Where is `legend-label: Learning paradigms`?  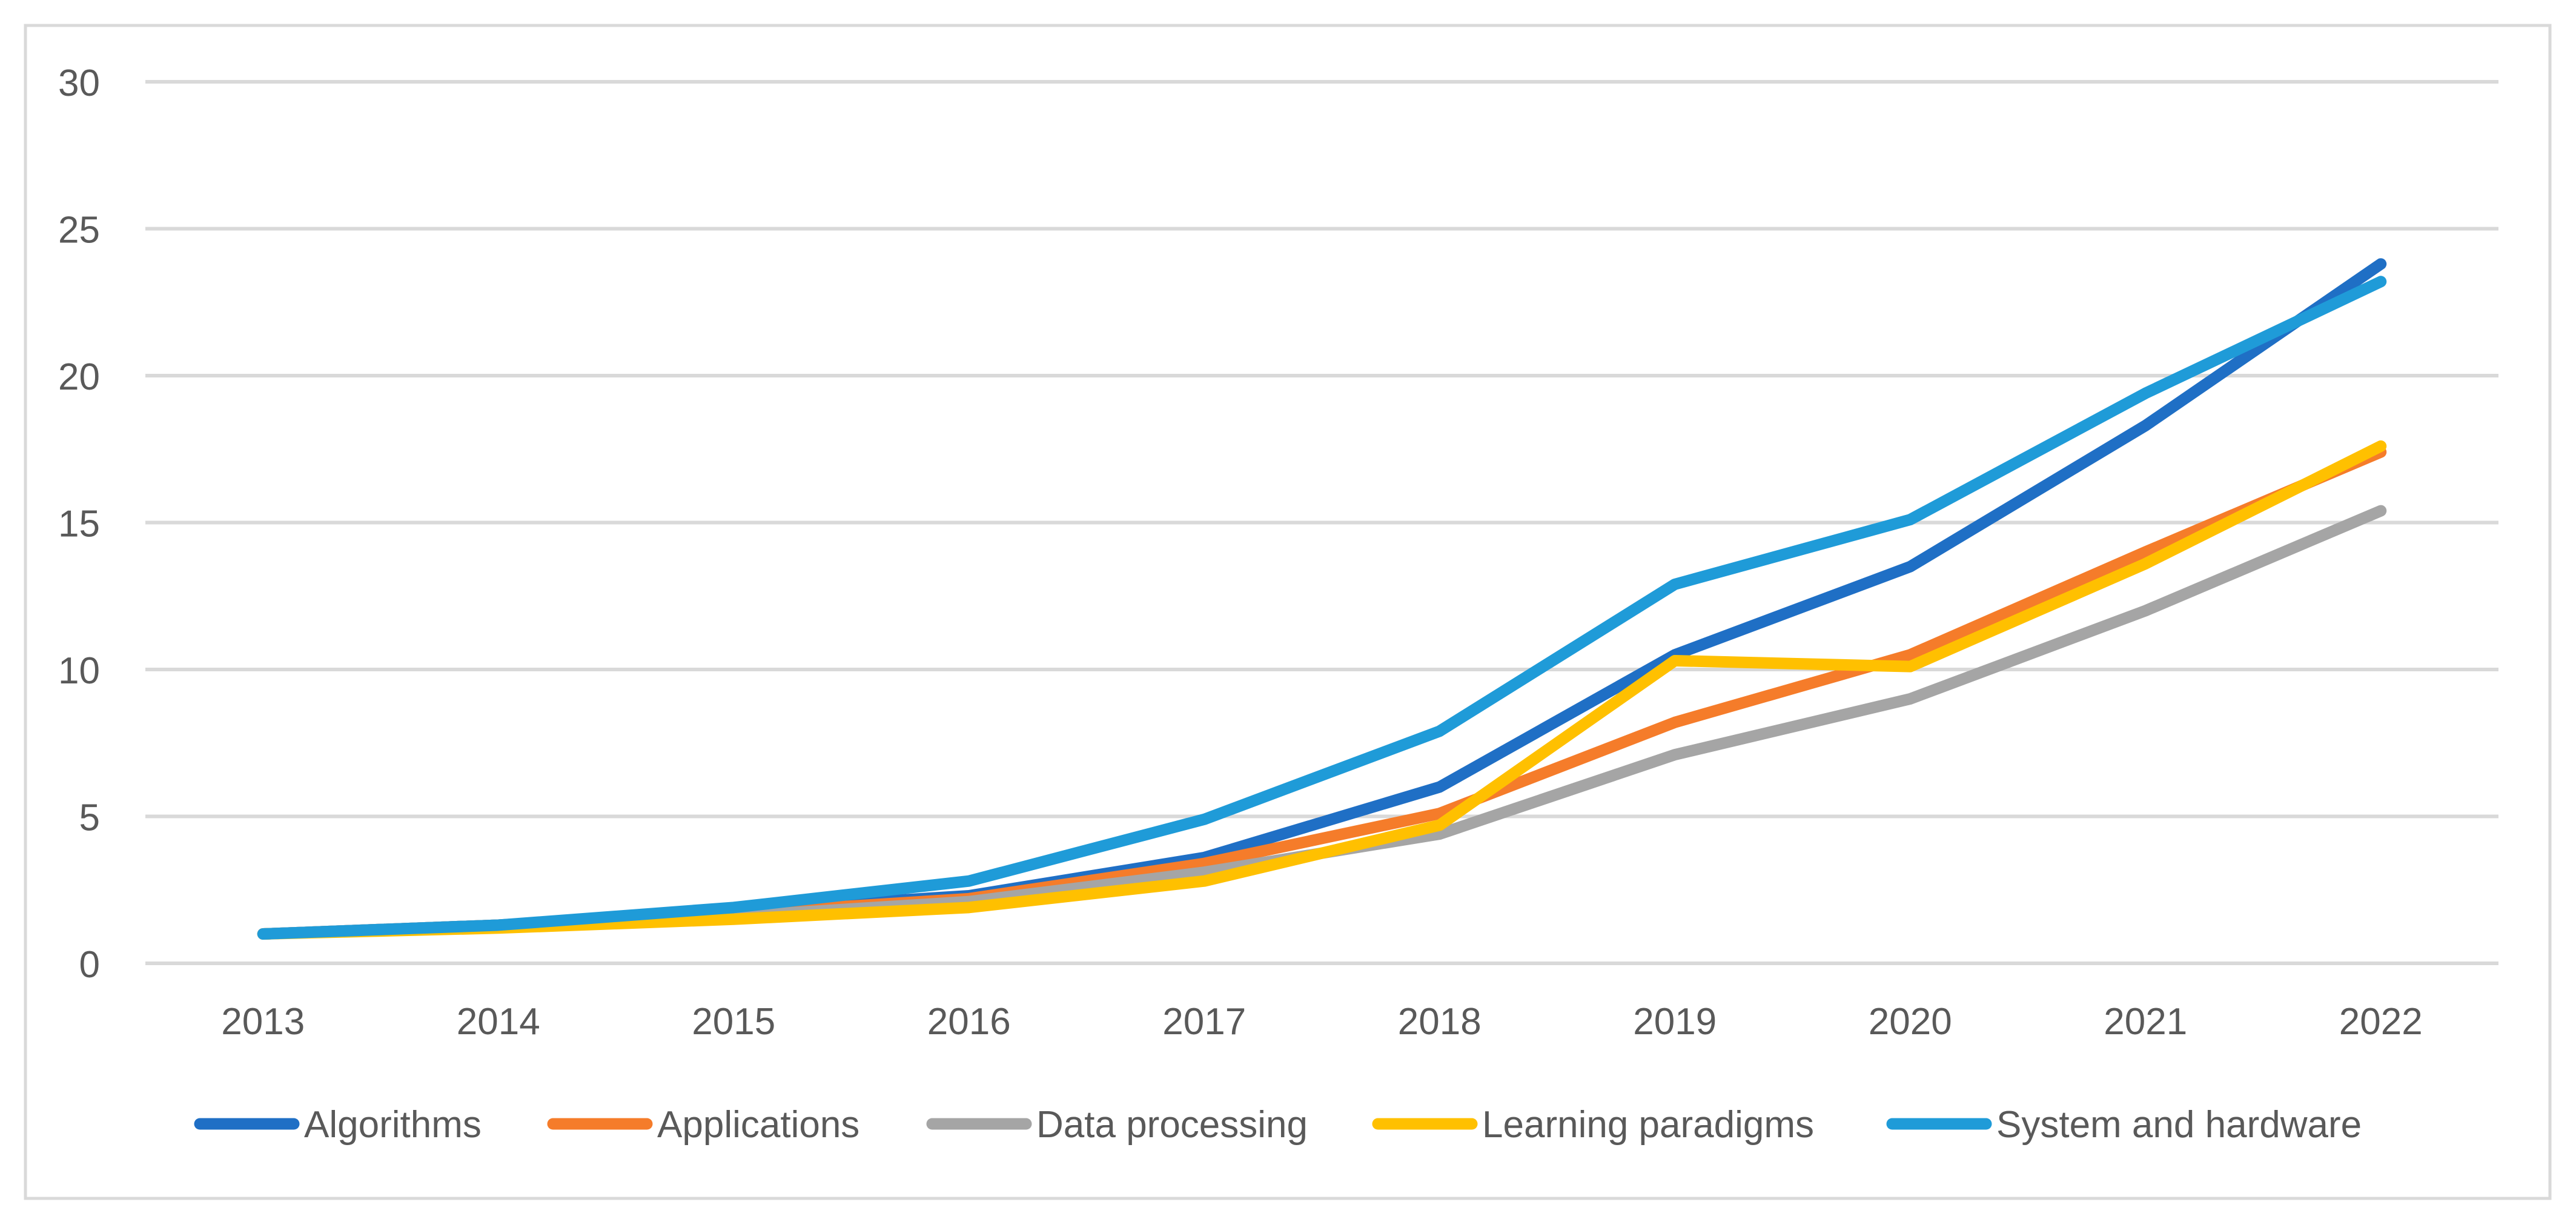 legend-label: Learning paradigms is located at coordinates (1648, 1125).